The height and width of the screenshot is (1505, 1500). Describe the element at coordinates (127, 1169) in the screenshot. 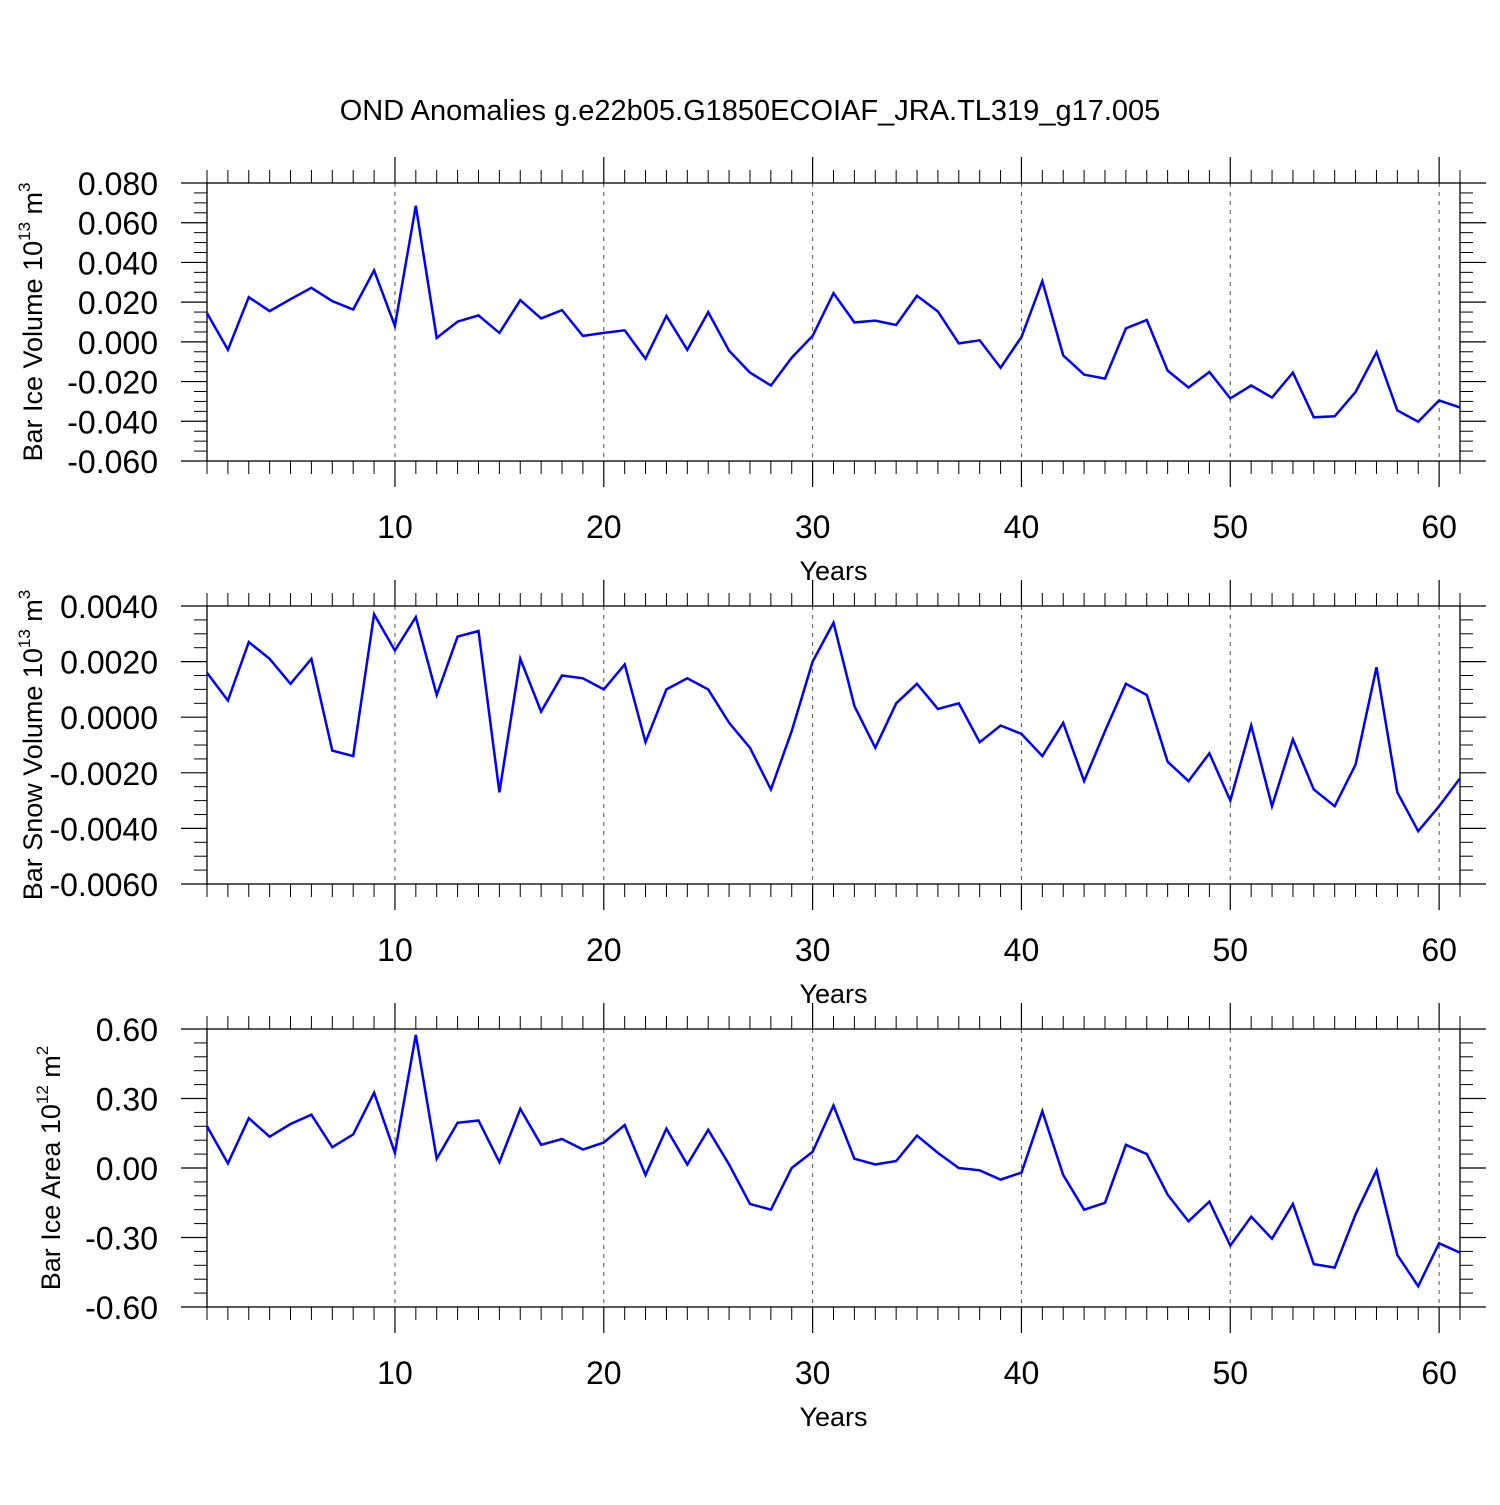

I see `y-tick-label: 0.00` at that location.